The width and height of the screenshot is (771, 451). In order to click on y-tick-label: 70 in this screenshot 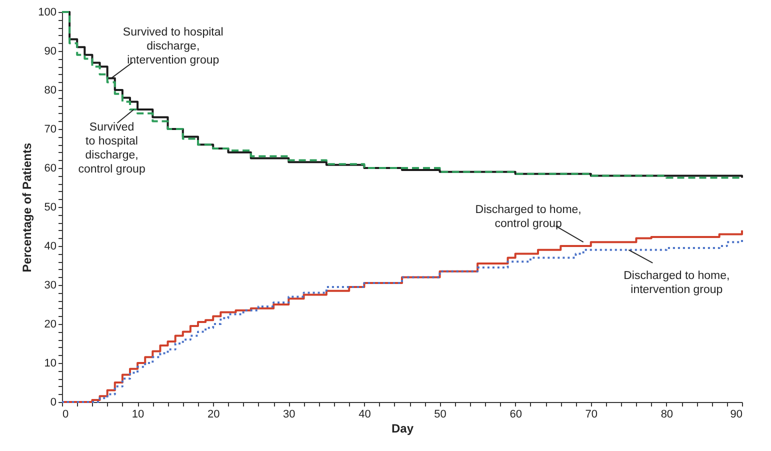, I will do `click(50, 130)`.